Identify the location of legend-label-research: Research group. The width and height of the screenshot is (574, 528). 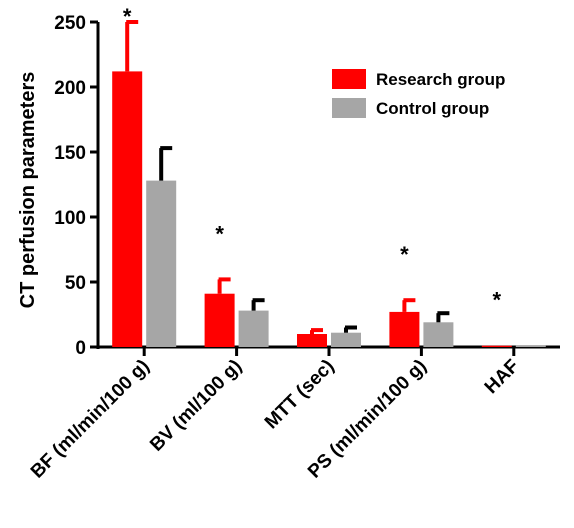
(440, 79).